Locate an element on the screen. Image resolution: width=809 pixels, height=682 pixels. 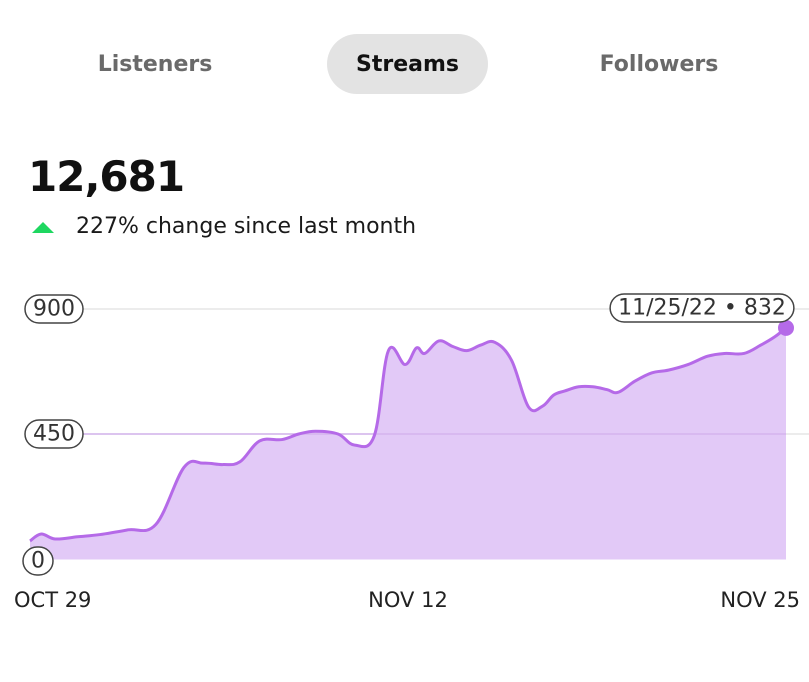
y-tick-label-text: 900 is located at coordinates (54, 309).